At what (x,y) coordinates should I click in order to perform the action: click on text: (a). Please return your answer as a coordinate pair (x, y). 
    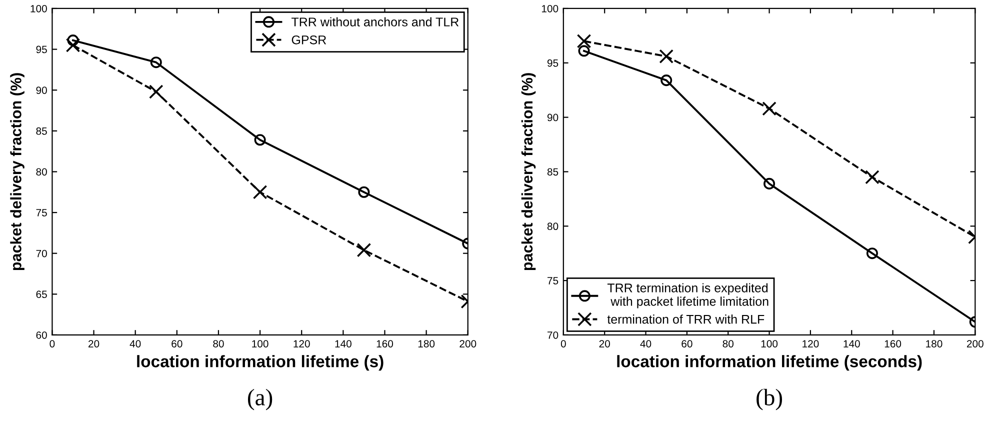
    Looking at the image, I should click on (260, 399).